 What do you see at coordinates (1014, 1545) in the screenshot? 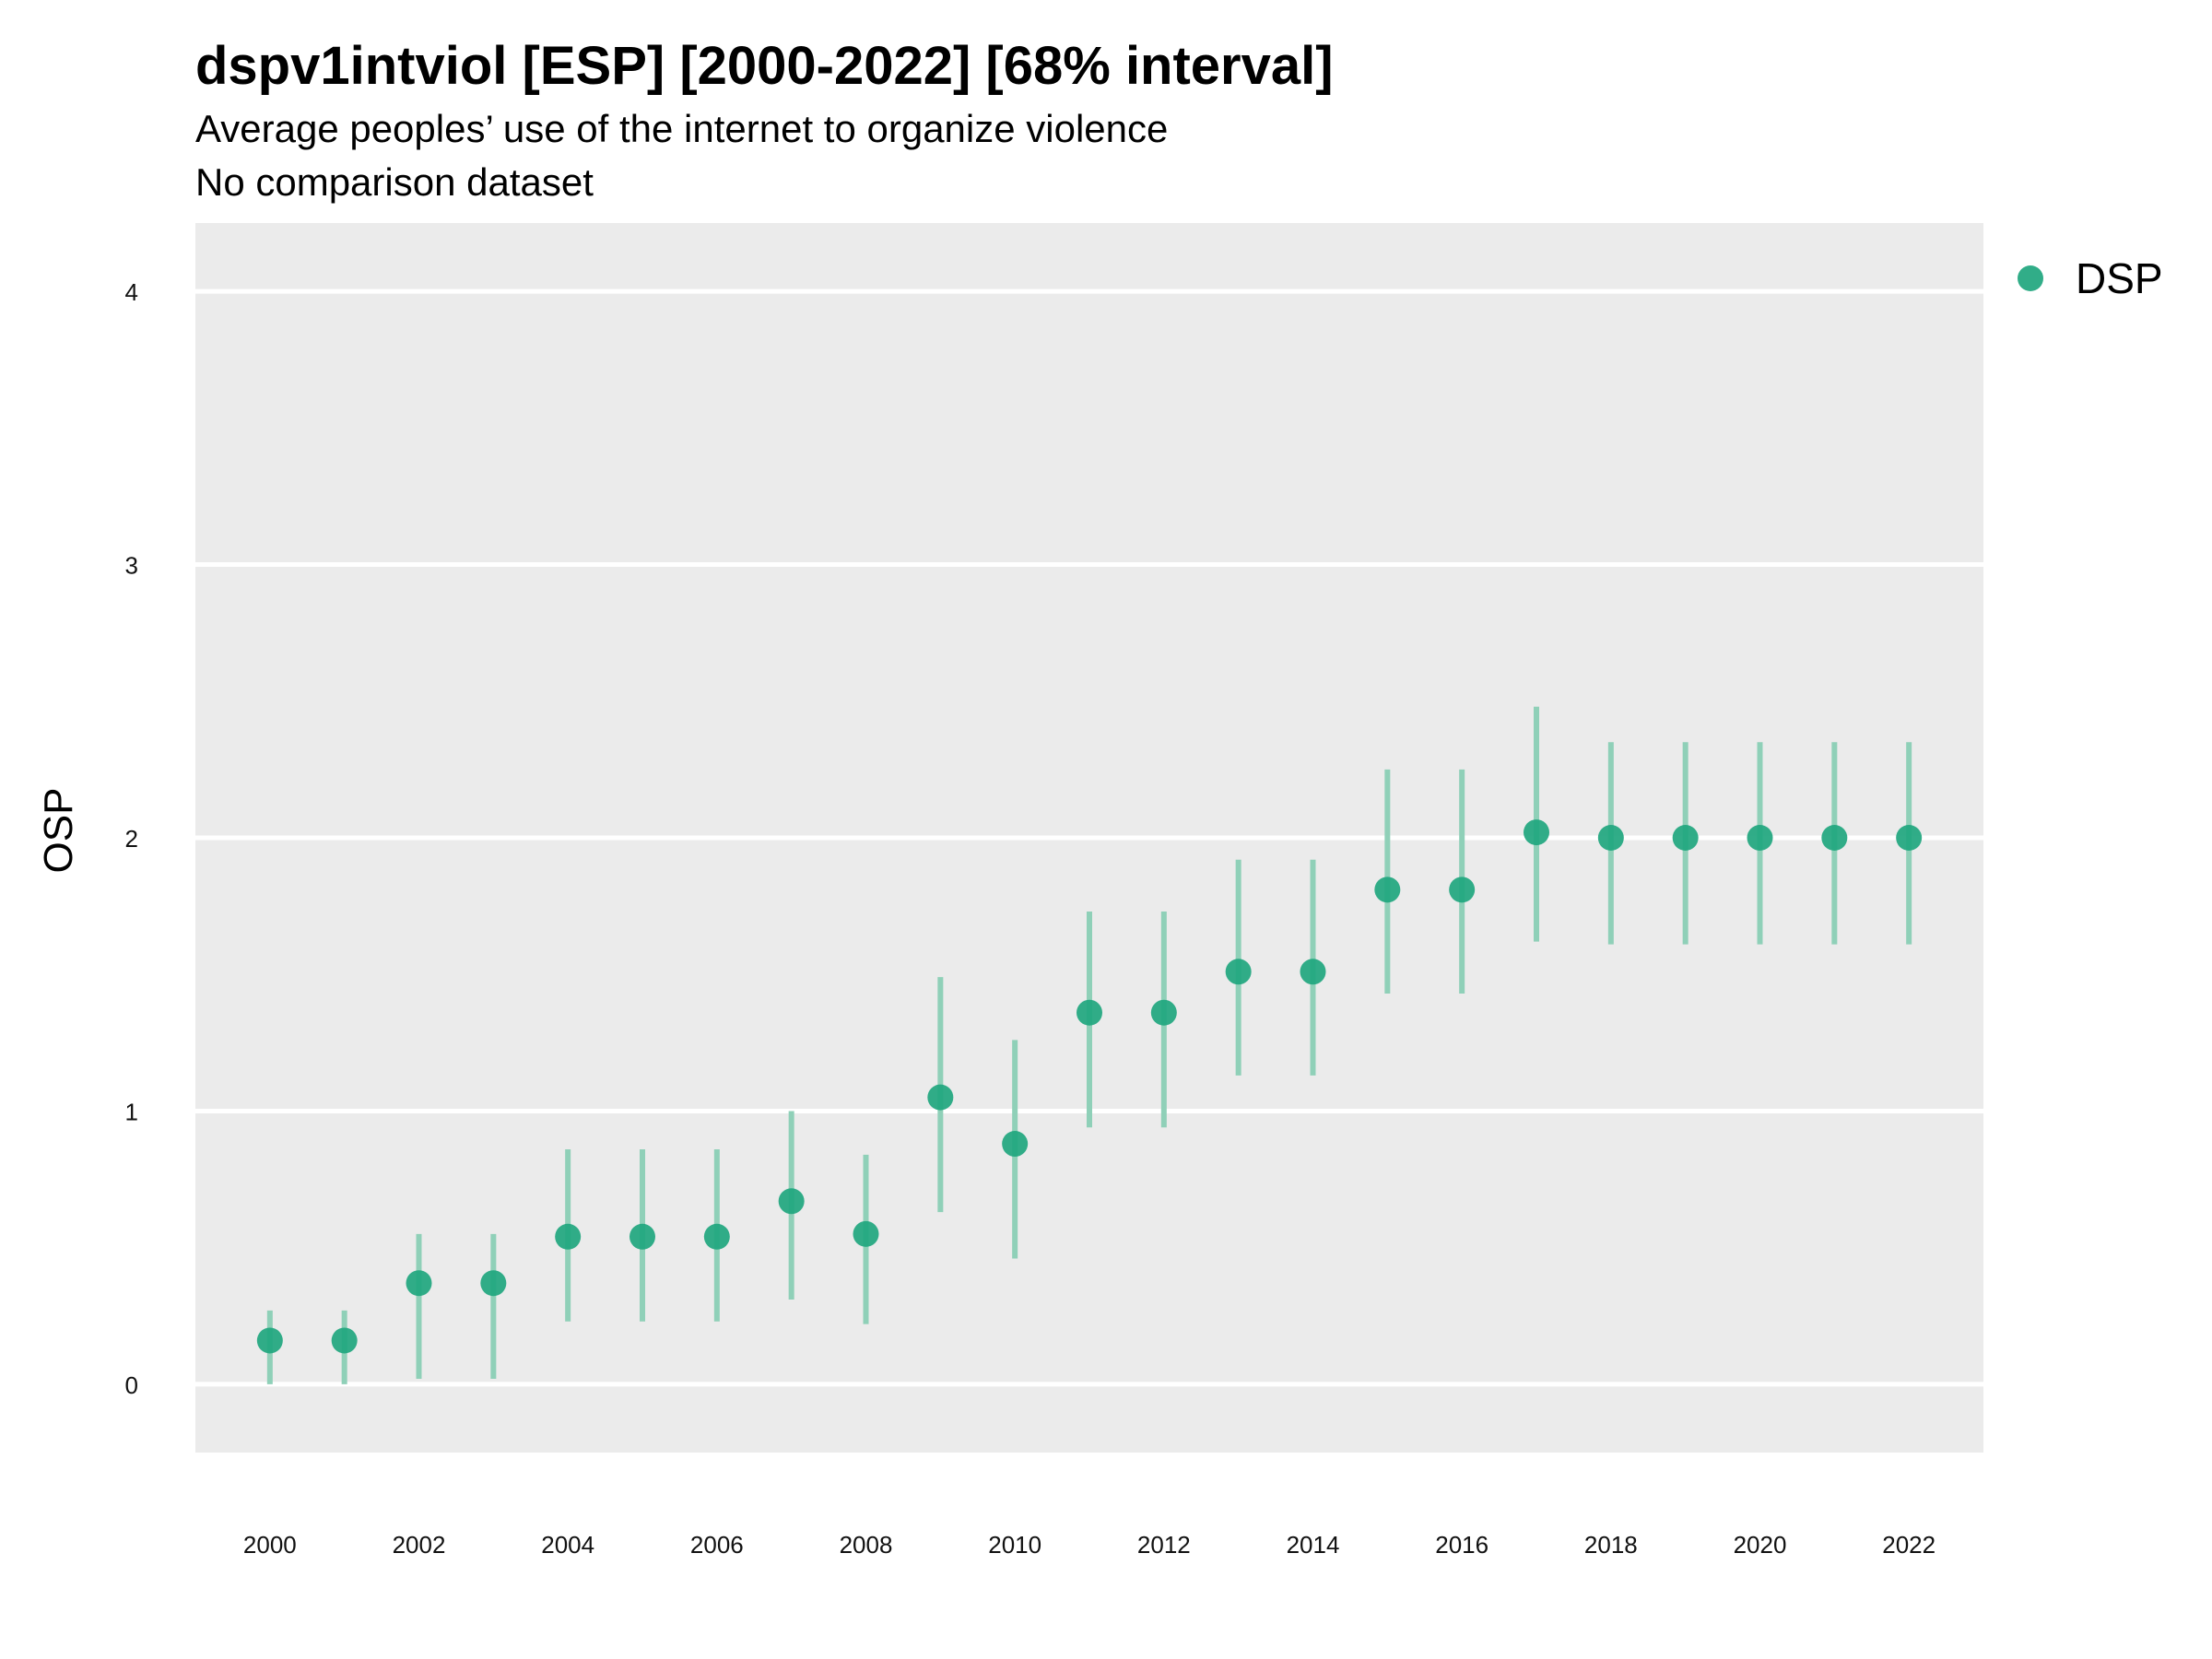
I see `x-tick-label: 2010` at bounding box center [1014, 1545].